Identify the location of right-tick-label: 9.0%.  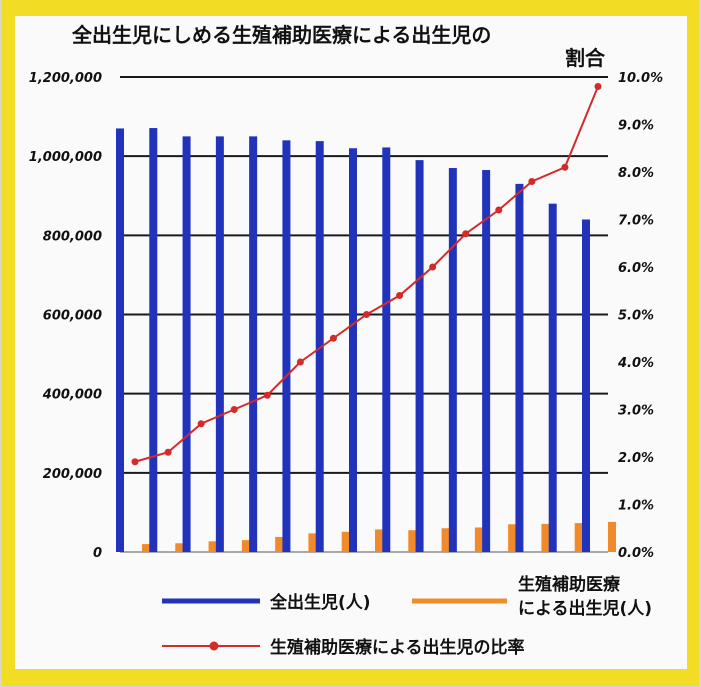
(636, 126).